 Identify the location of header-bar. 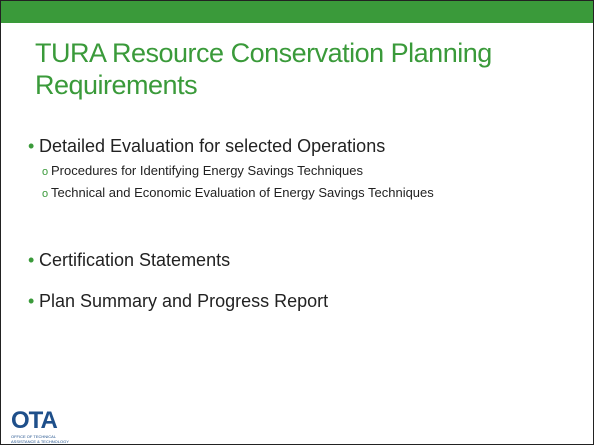
(297, 12).